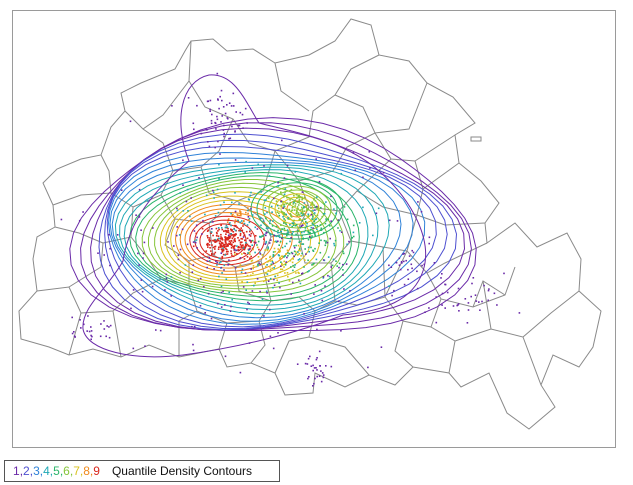  I want to click on legend-level-2: 2, so click(26, 471).